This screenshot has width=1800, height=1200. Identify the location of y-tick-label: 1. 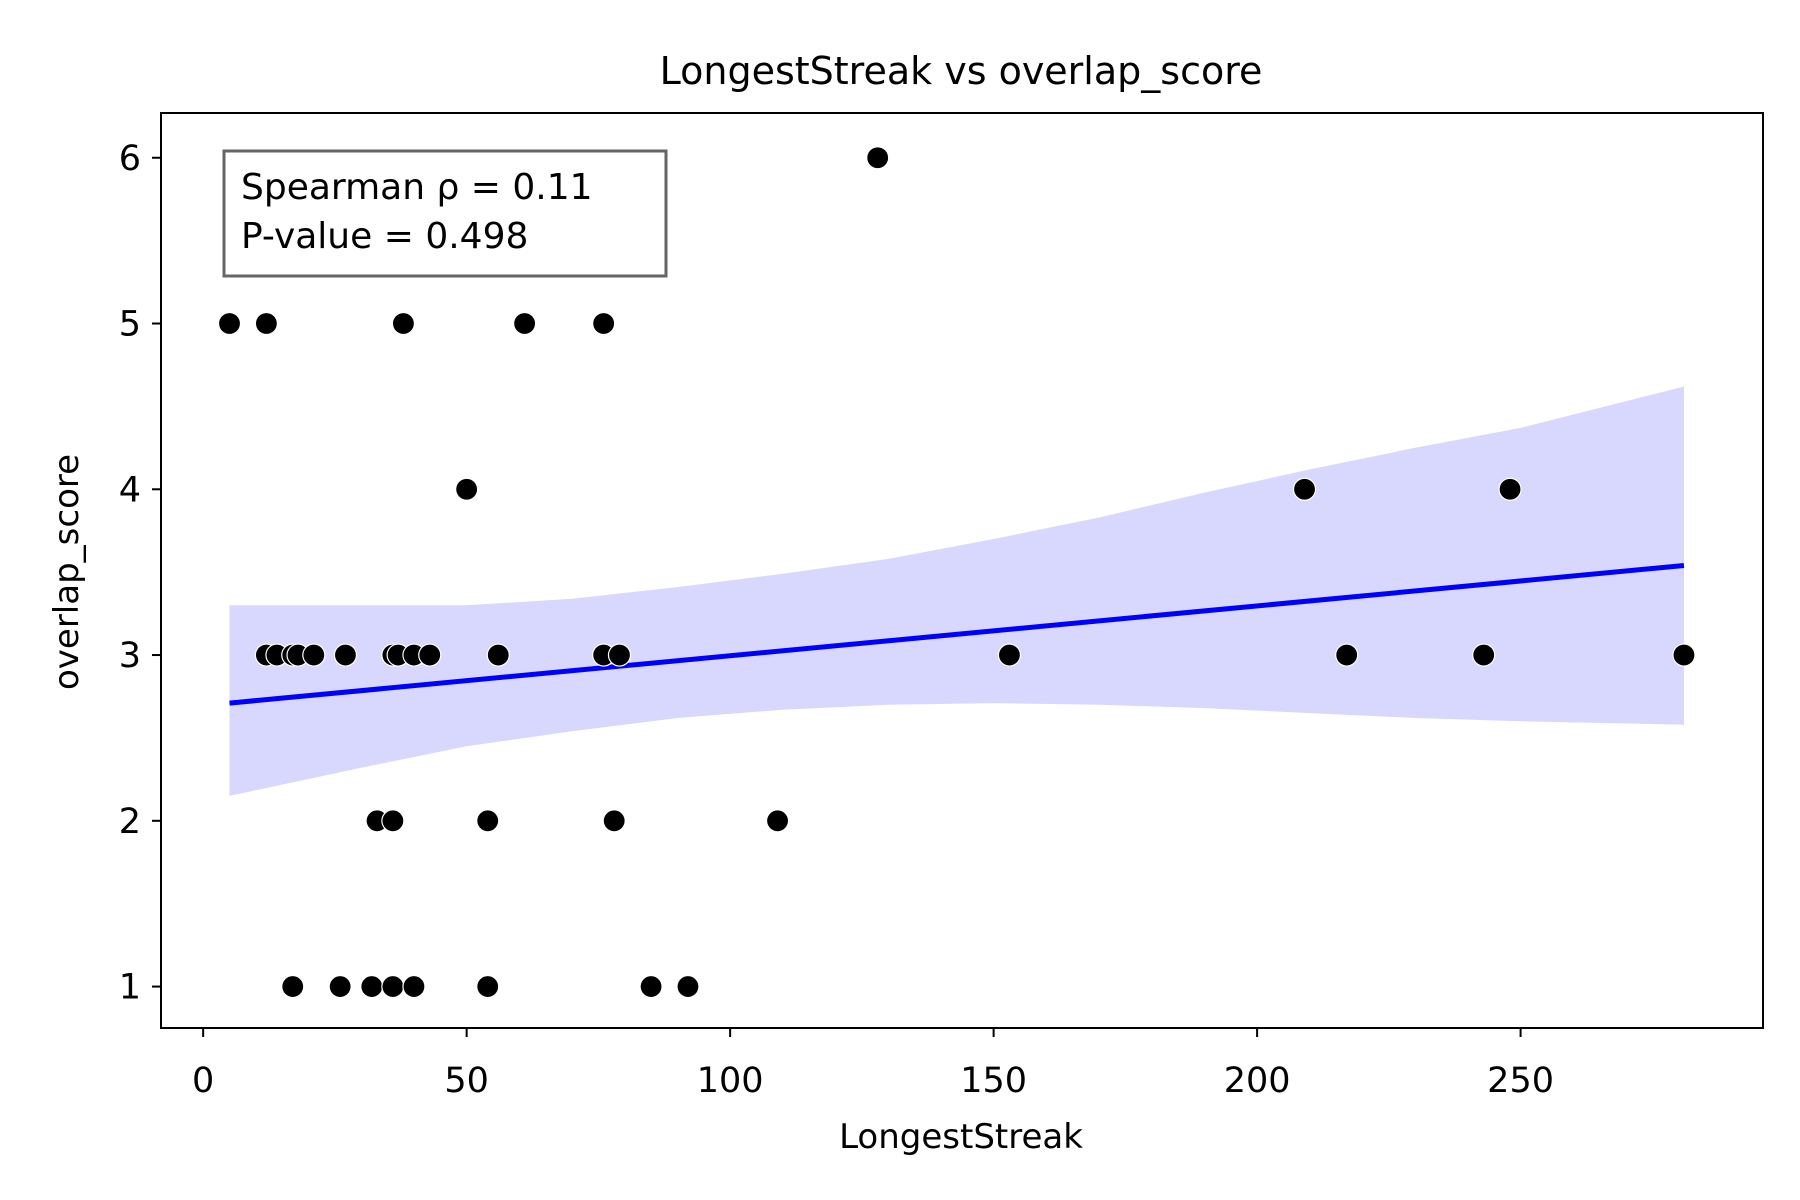
(130, 988).